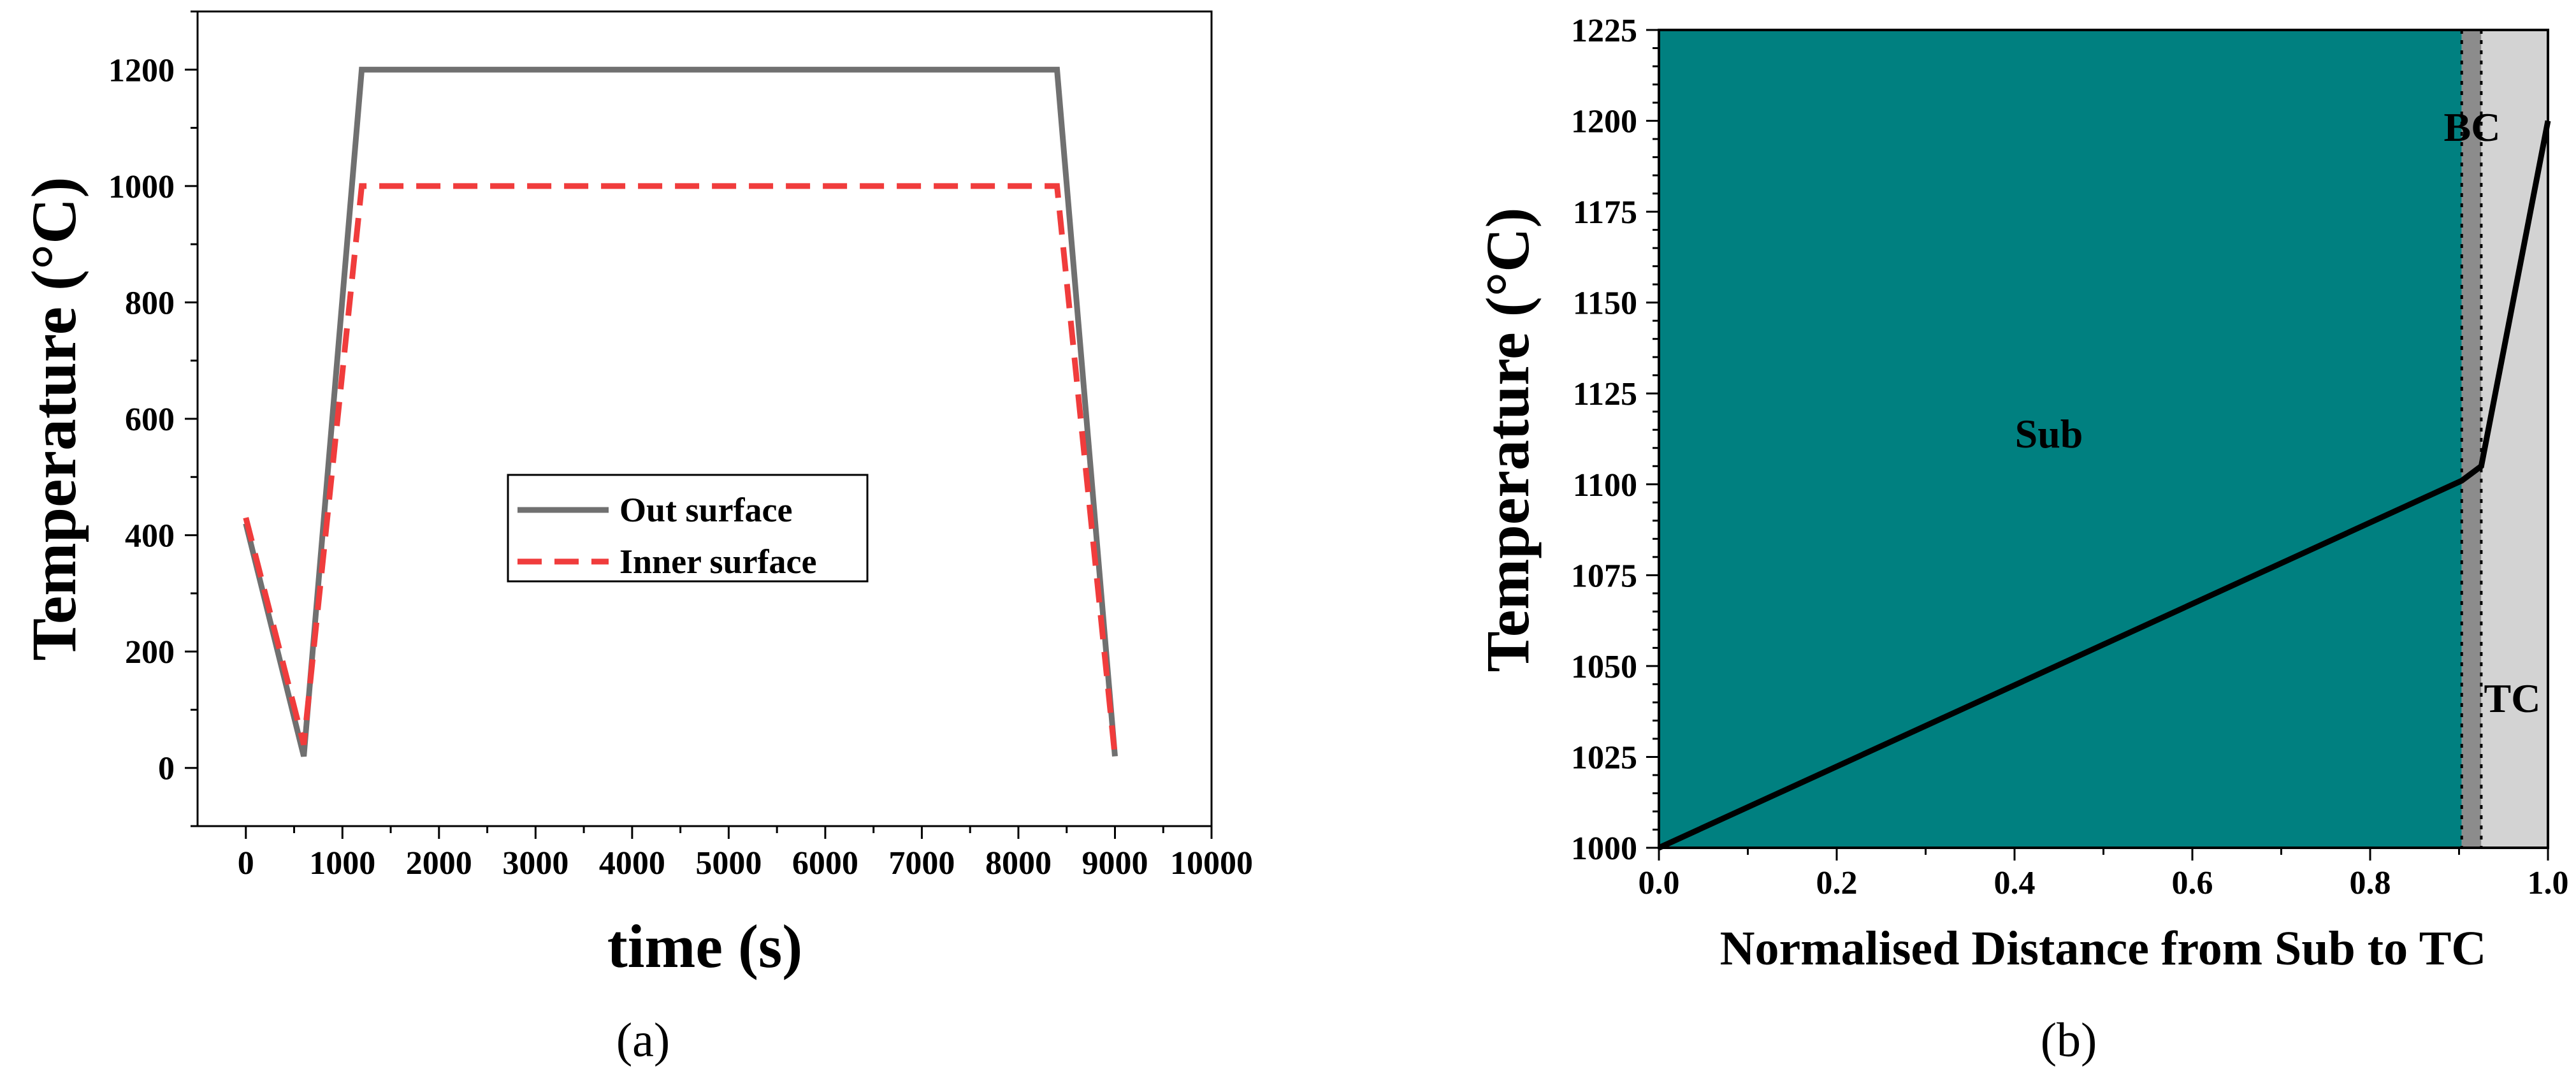 This screenshot has width=2576, height=1083. What do you see at coordinates (1605, 394) in the screenshot?
I see `b-y-tick-label: 1125` at bounding box center [1605, 394].